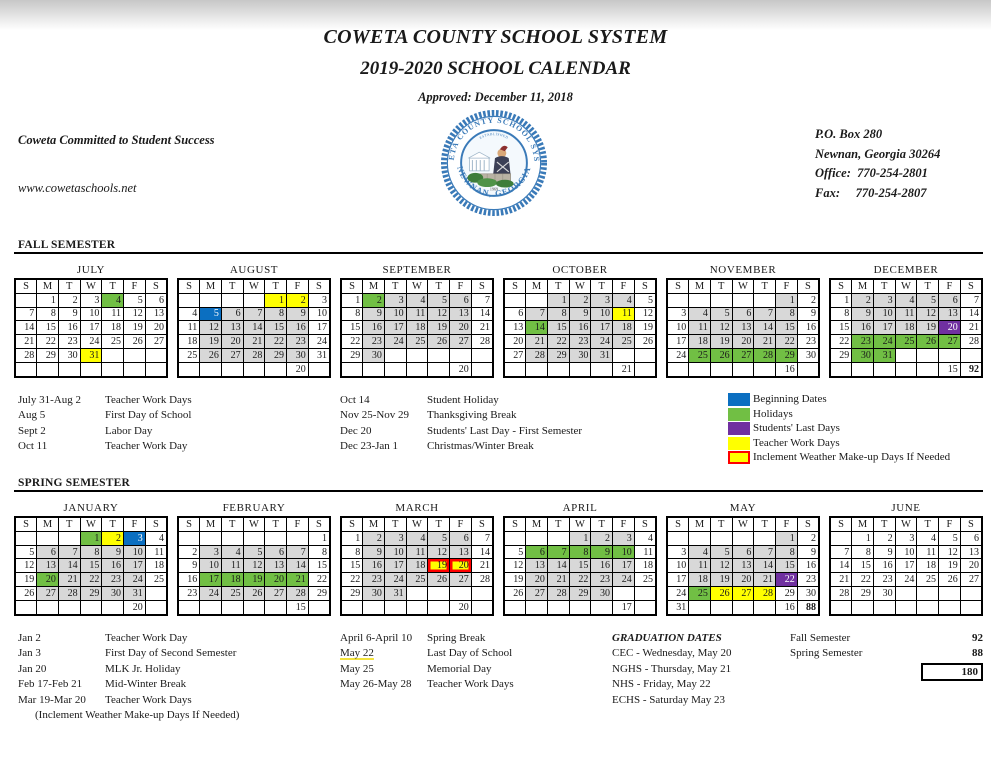 The height and width of the screenshot is (763, 991). I want to click on note-row: Jan 20 MLK Jr. Holiday, so click(179, 670).